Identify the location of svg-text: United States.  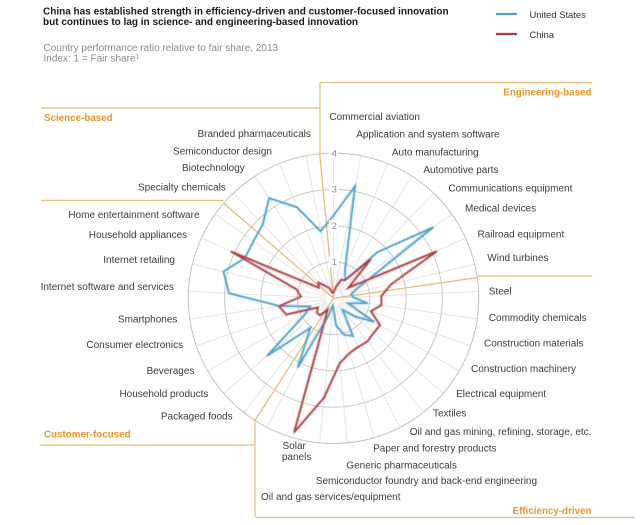
(558, 14).